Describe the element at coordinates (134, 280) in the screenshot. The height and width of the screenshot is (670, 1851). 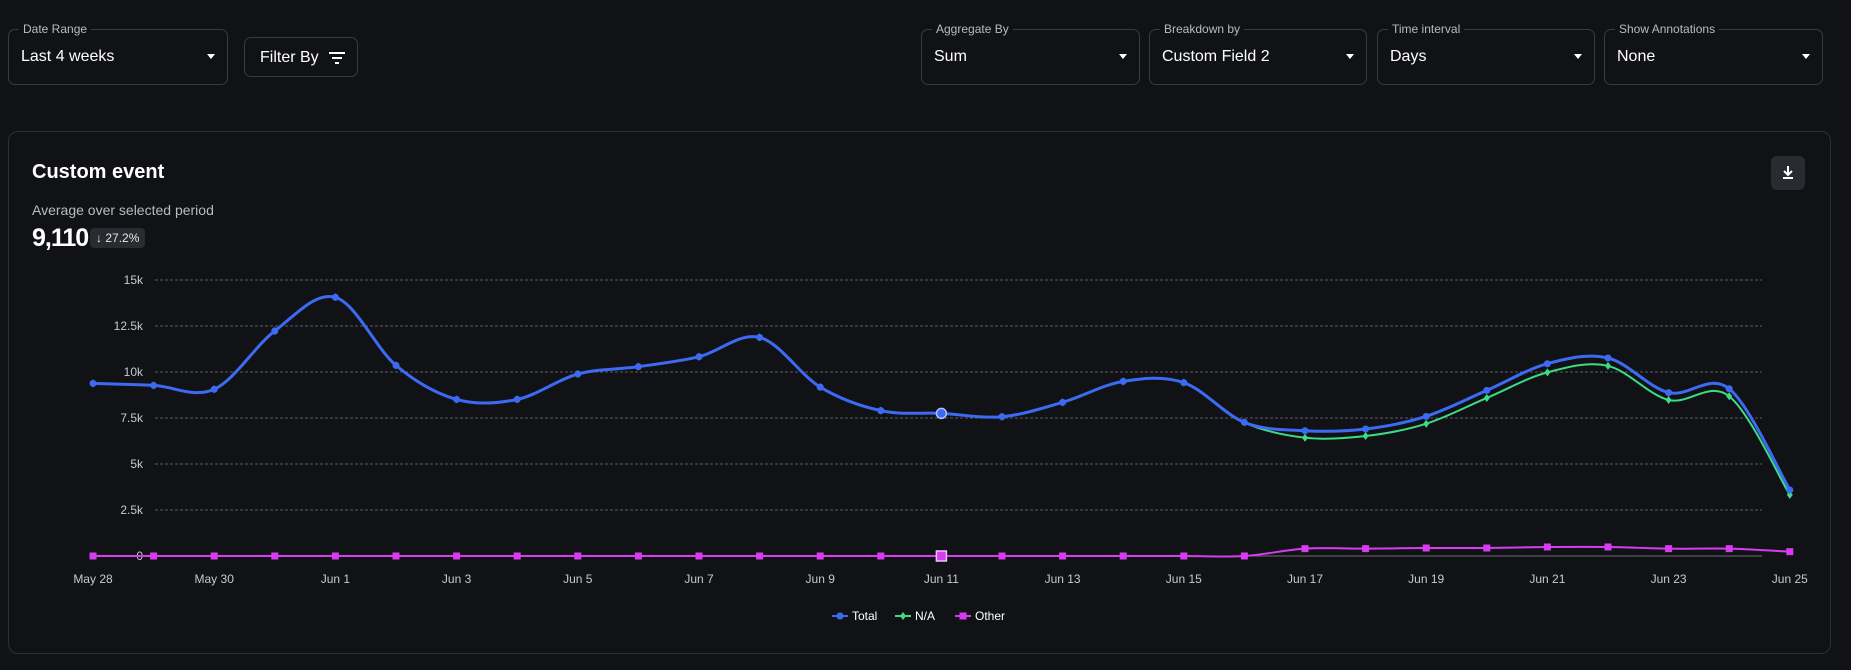
I see `y-tick-label: 15k` at that location.